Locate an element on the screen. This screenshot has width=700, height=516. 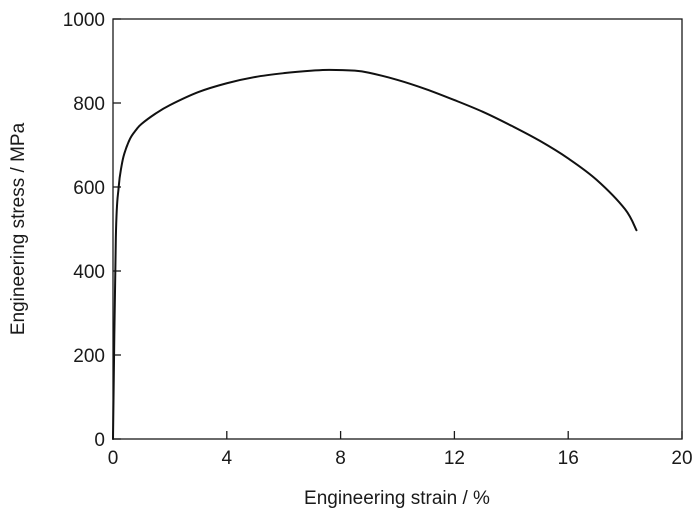
y-axis-title: Engineering stress / MPa is located at coordinates (18, 228).